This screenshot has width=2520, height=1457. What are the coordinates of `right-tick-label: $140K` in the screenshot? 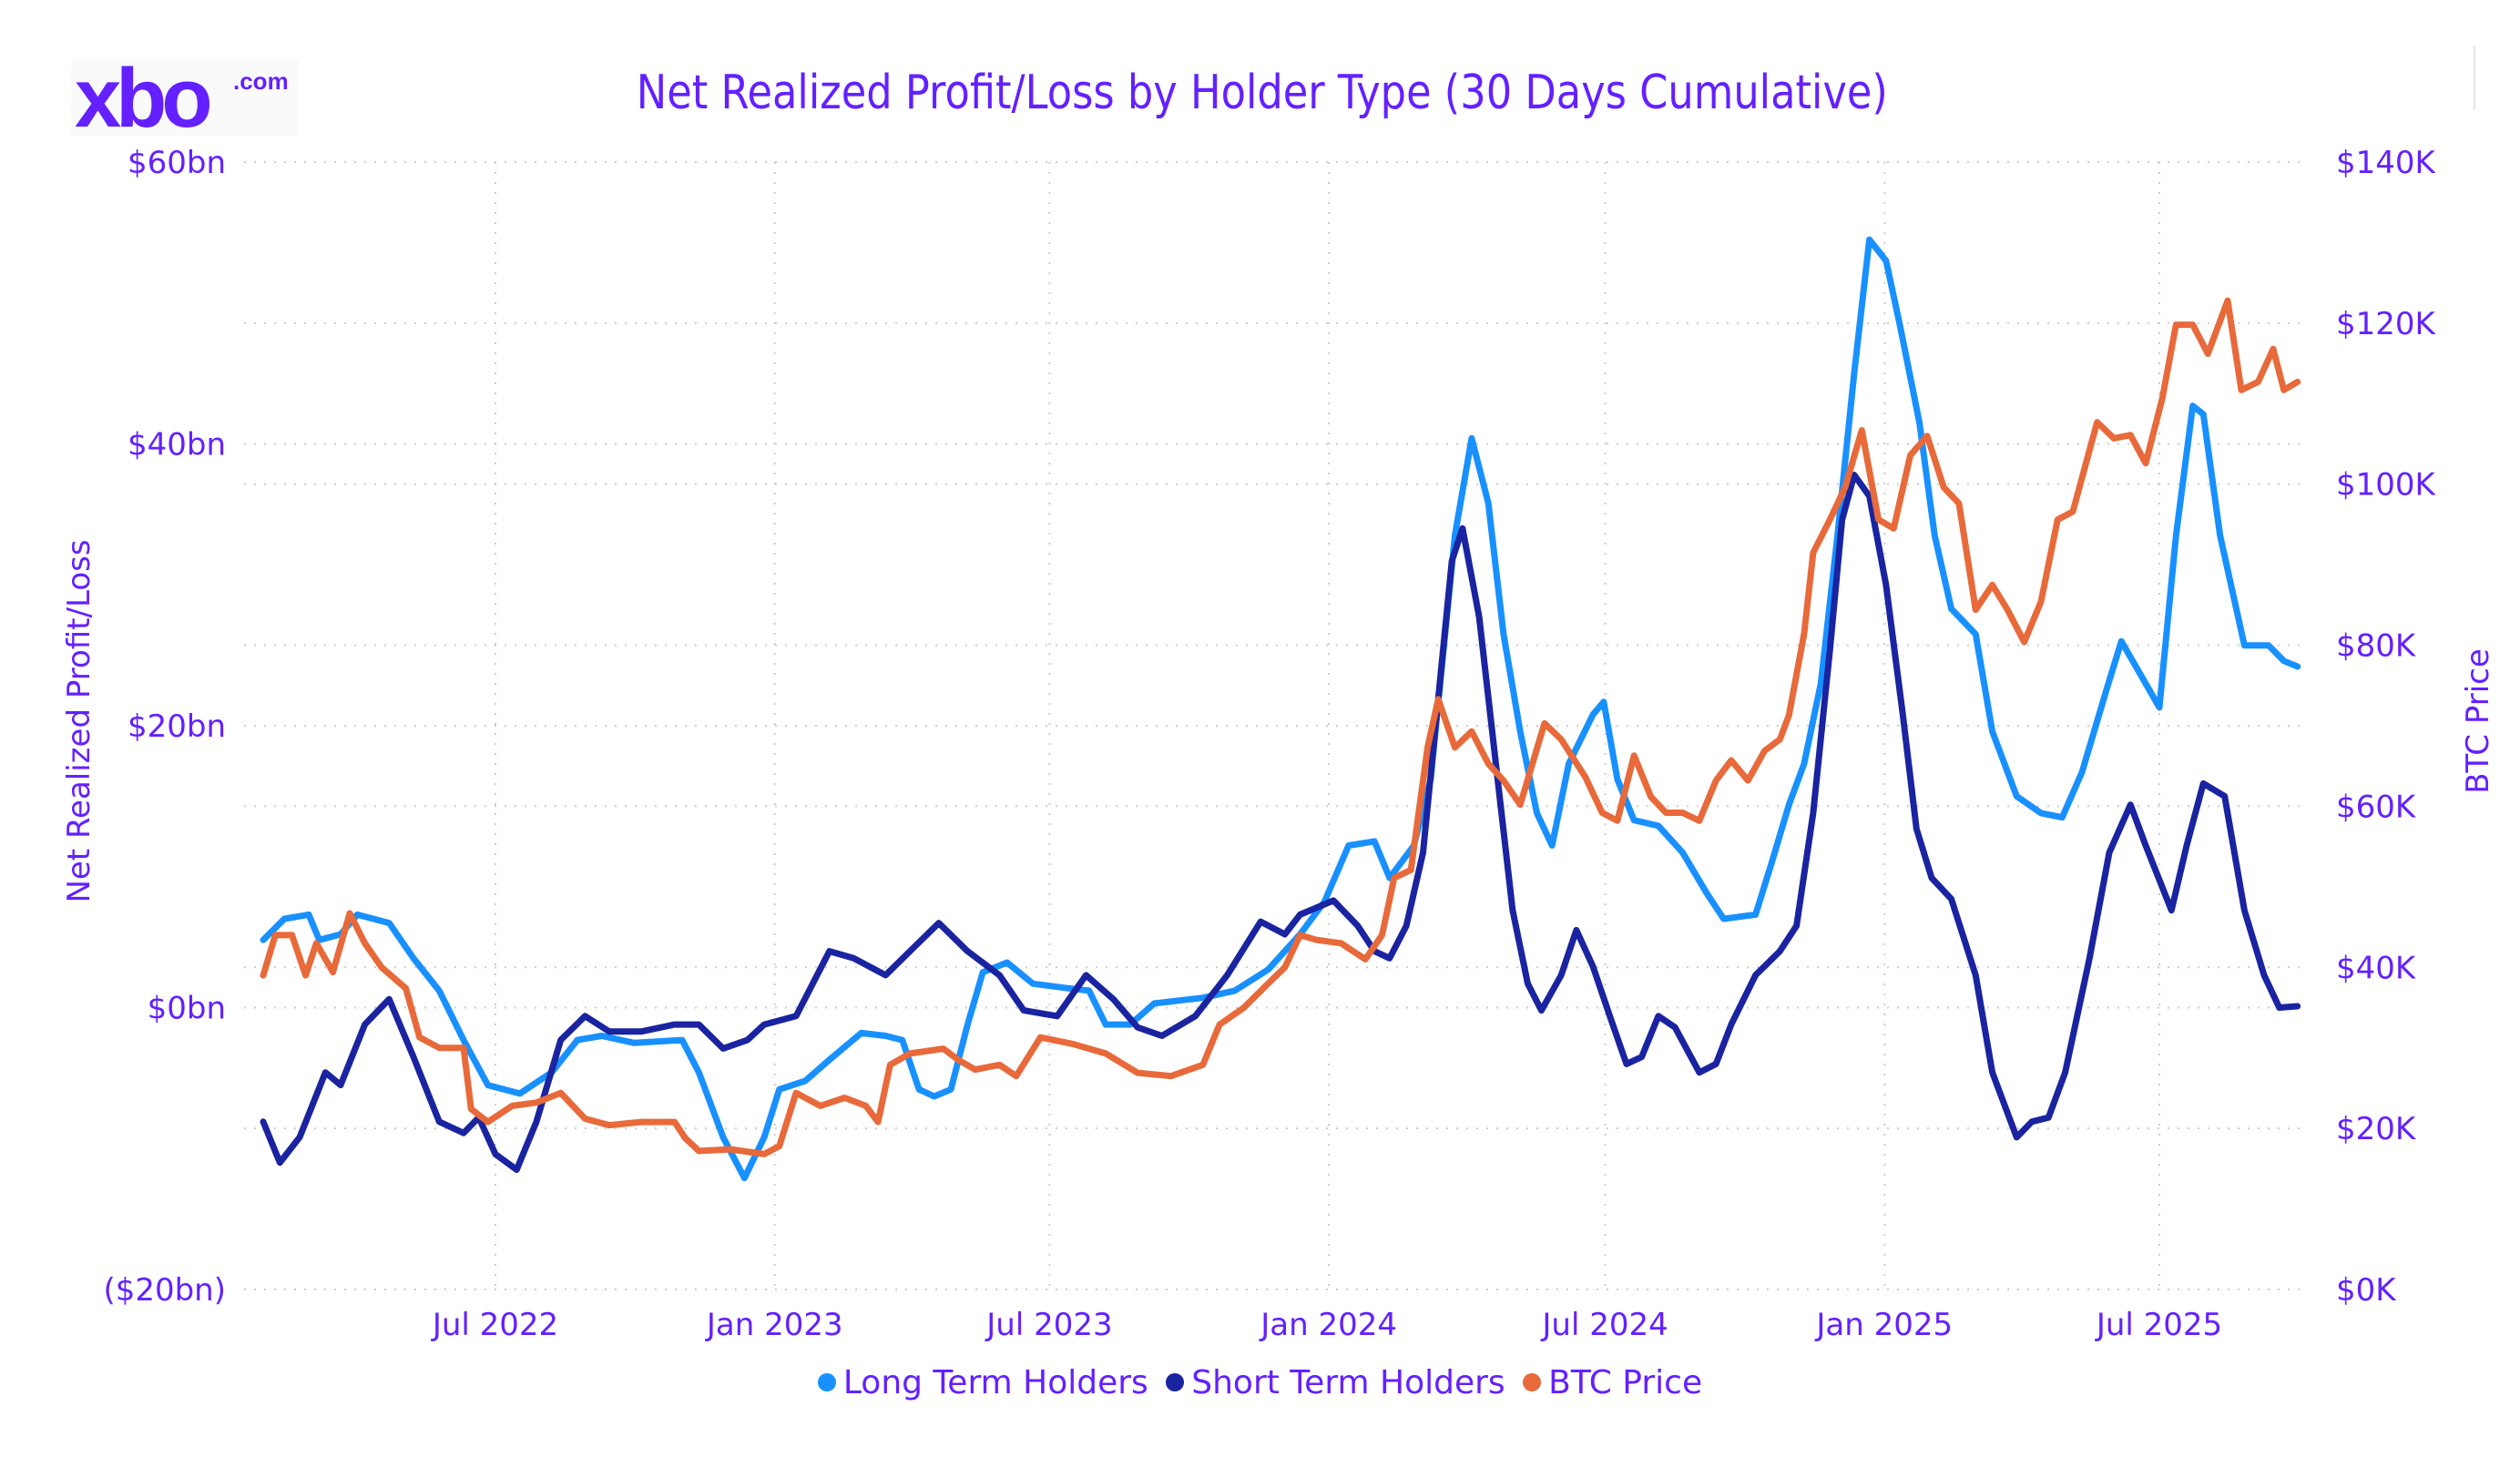 It's located at (2386, 163).